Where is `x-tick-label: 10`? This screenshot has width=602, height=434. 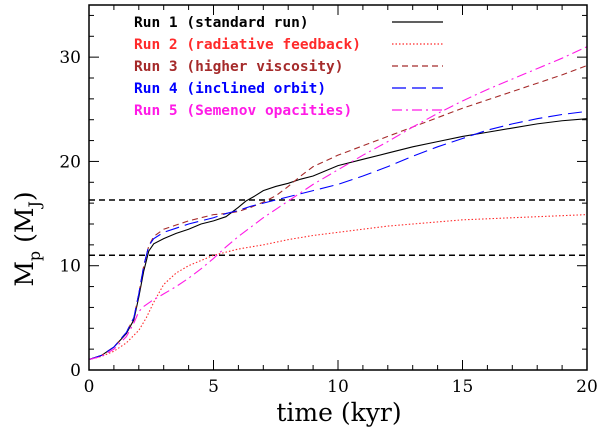
x-tick-label: 10 is located at coordinates (338, 387).